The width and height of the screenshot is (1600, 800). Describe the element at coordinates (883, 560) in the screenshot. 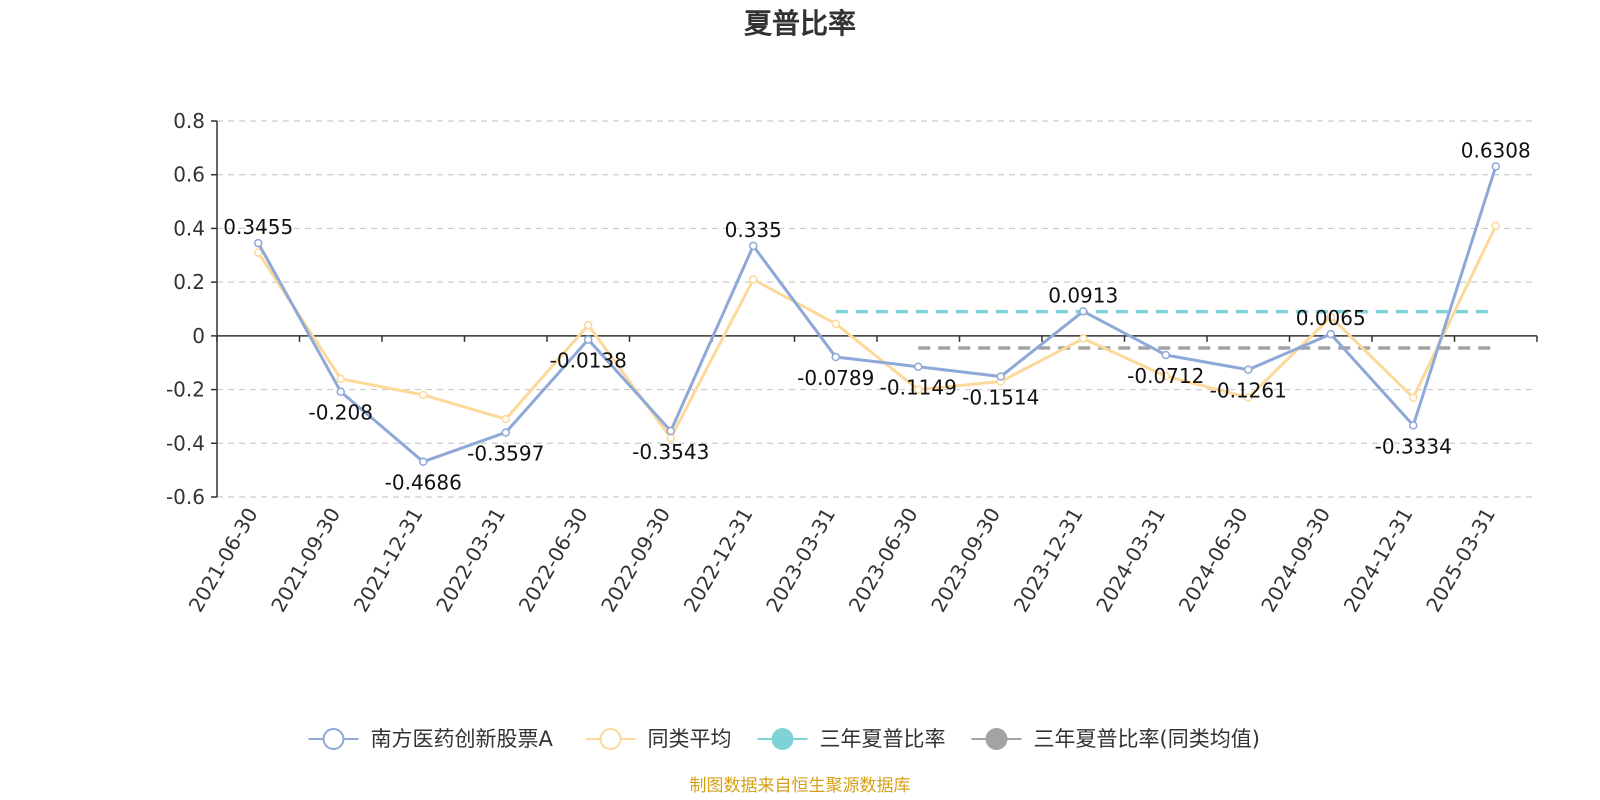

I see `x-tick-label: 2023-06-30` at that location.